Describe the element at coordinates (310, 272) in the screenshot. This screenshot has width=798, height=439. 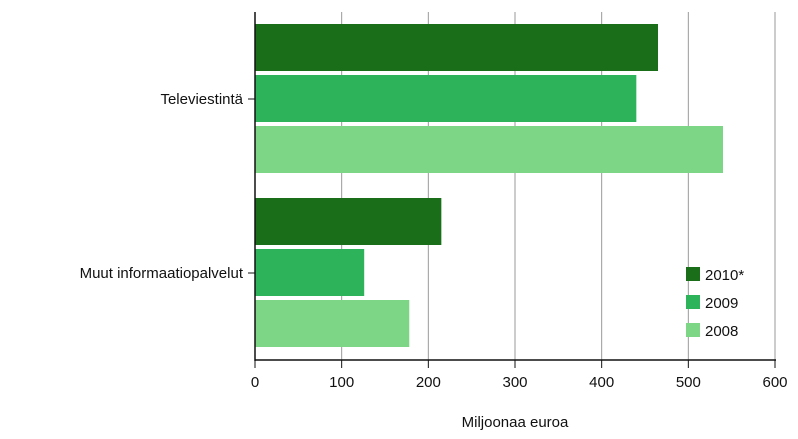
I see `bar-muut-2009` at that location.